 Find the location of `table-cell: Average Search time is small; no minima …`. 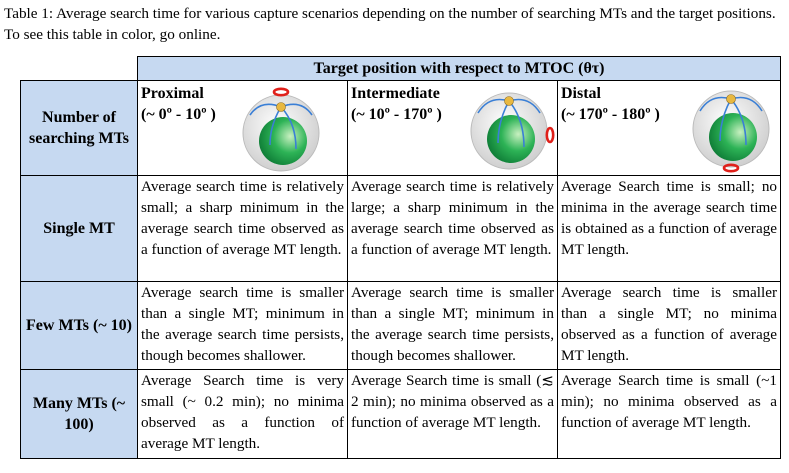

table-cell: Average Search time is small; no minima … is located at coordinates (669, 228).